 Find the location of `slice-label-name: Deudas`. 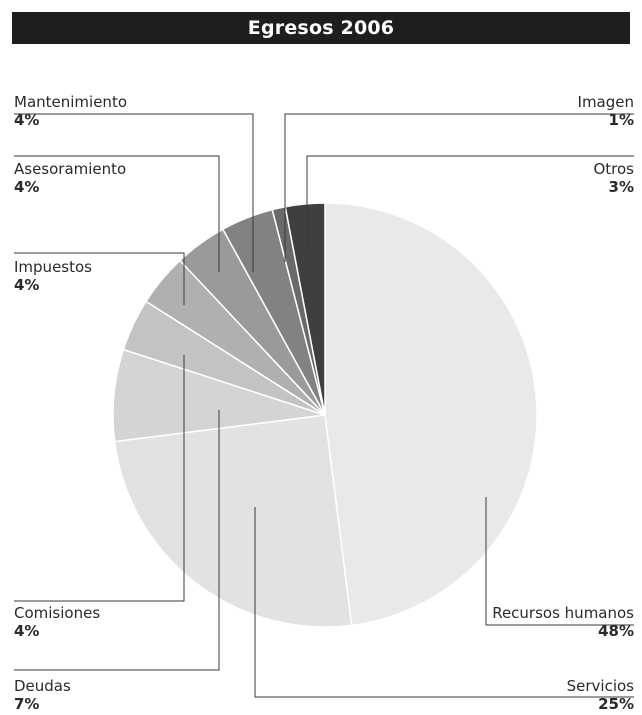

slice-label-name: Deudas is located at coordinates (42, 686).